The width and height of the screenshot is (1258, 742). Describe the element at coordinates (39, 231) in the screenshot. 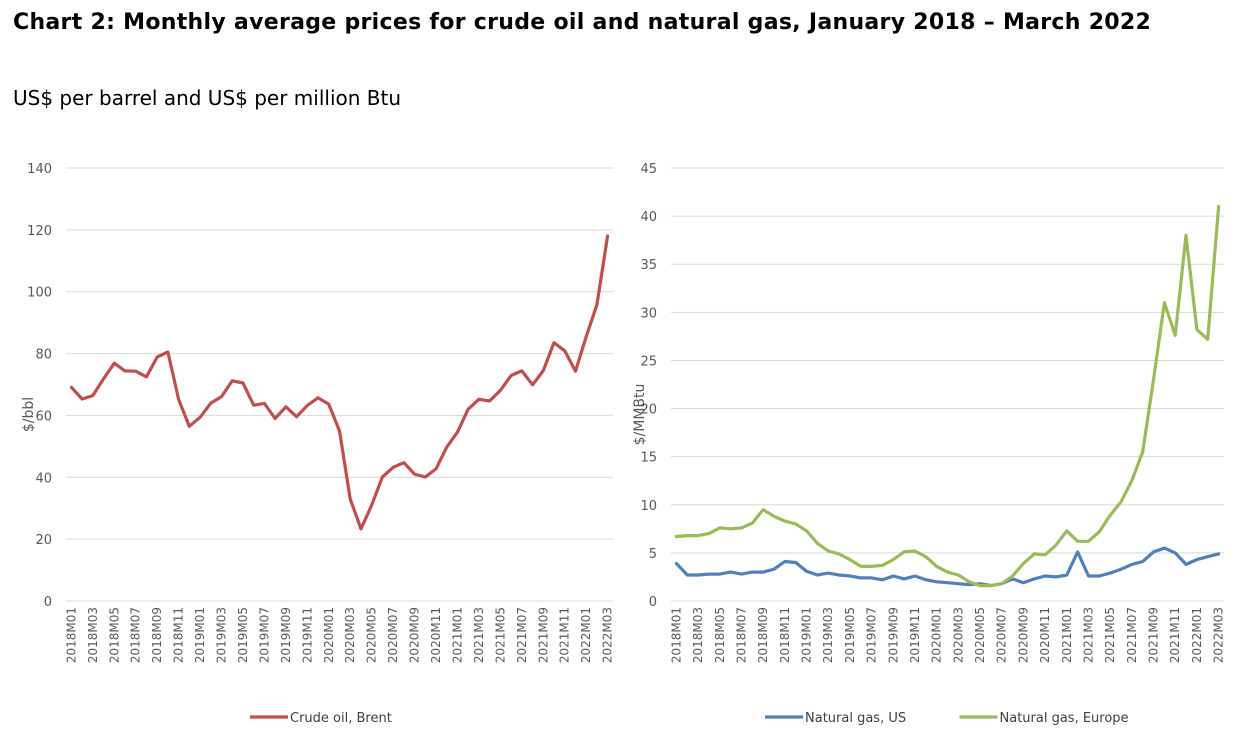

I see `y-tick-label: 120` at that location.